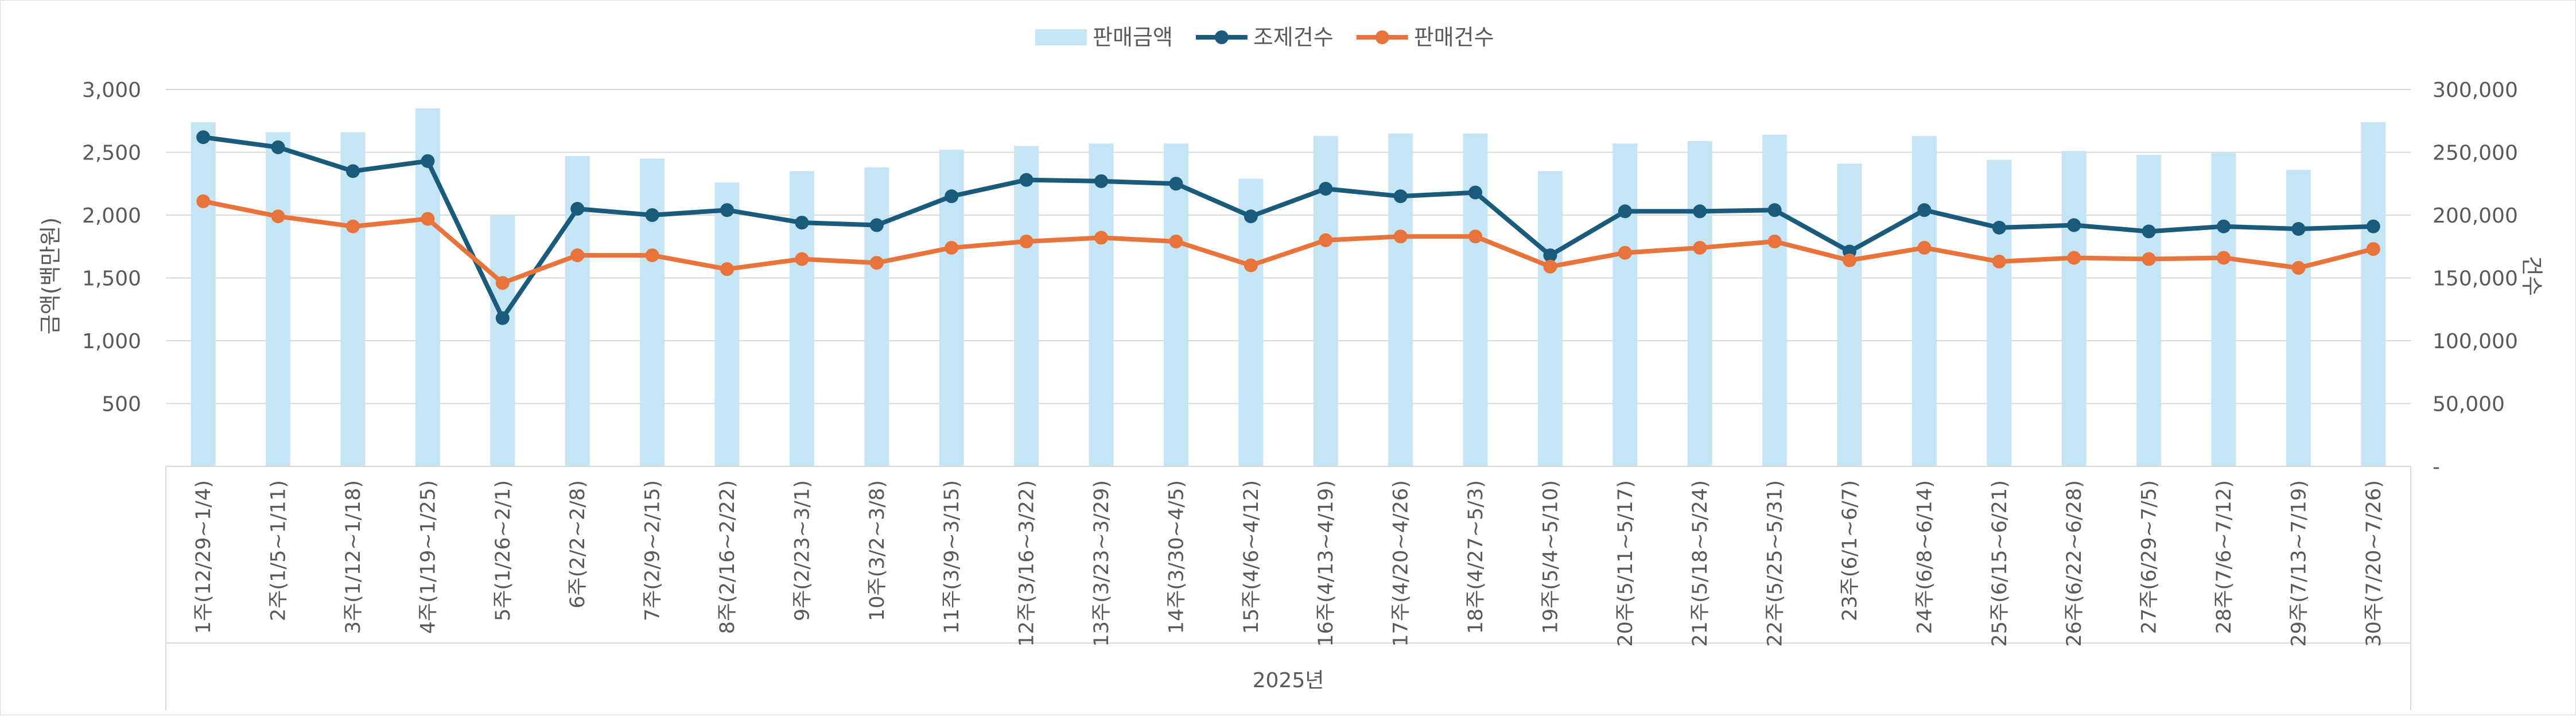 This screenshot has width=2576, height=717. What do you see at coordinates (1850, 550) in the screenshot?
I see `x-tick-label: 23주(6/1~6/7)` at bounding box center [1850, 550].